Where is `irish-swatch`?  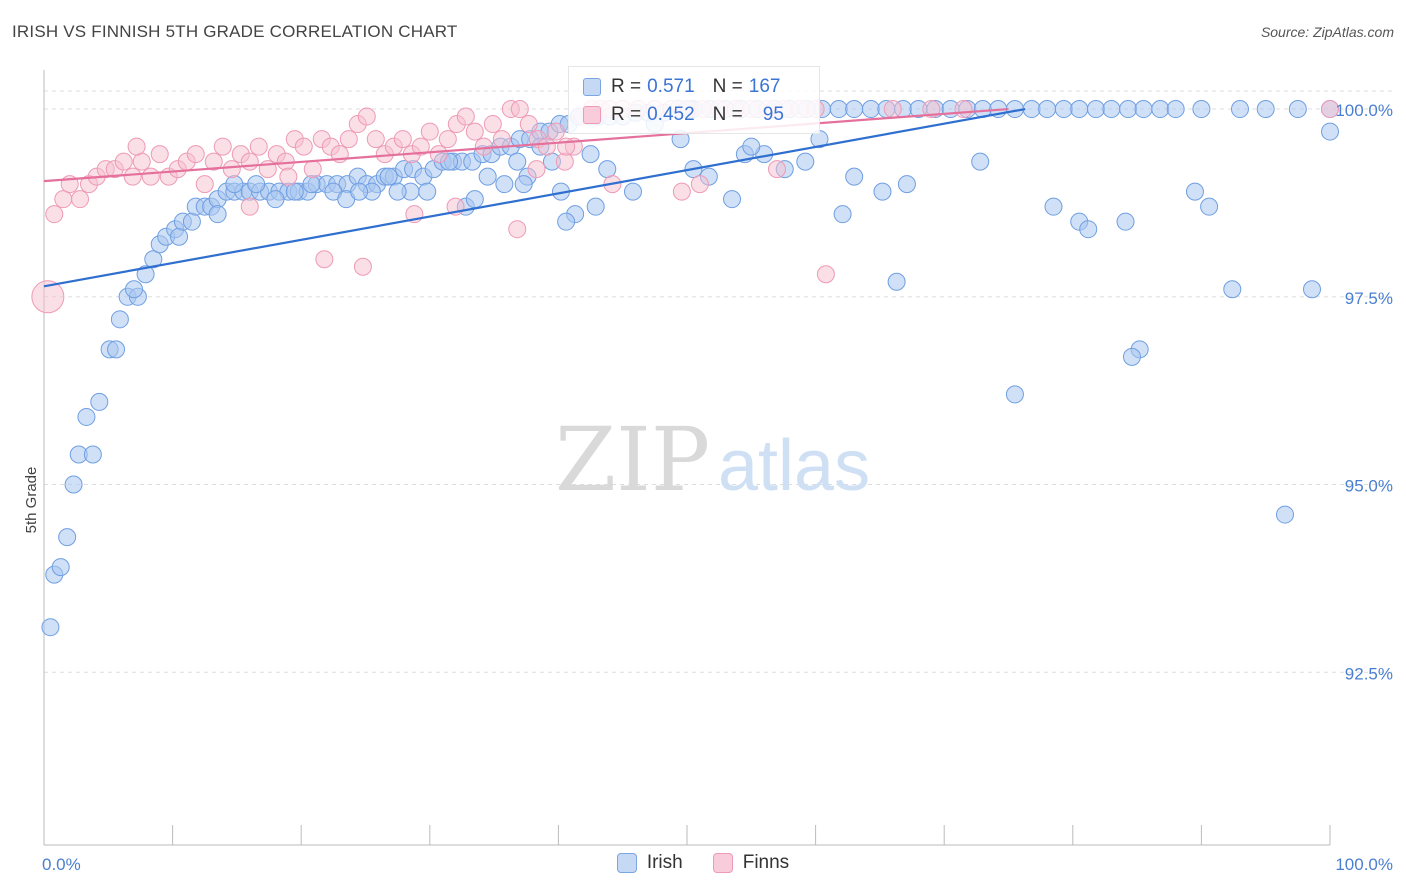
irish-swatch is located at coordinates (592, 87).